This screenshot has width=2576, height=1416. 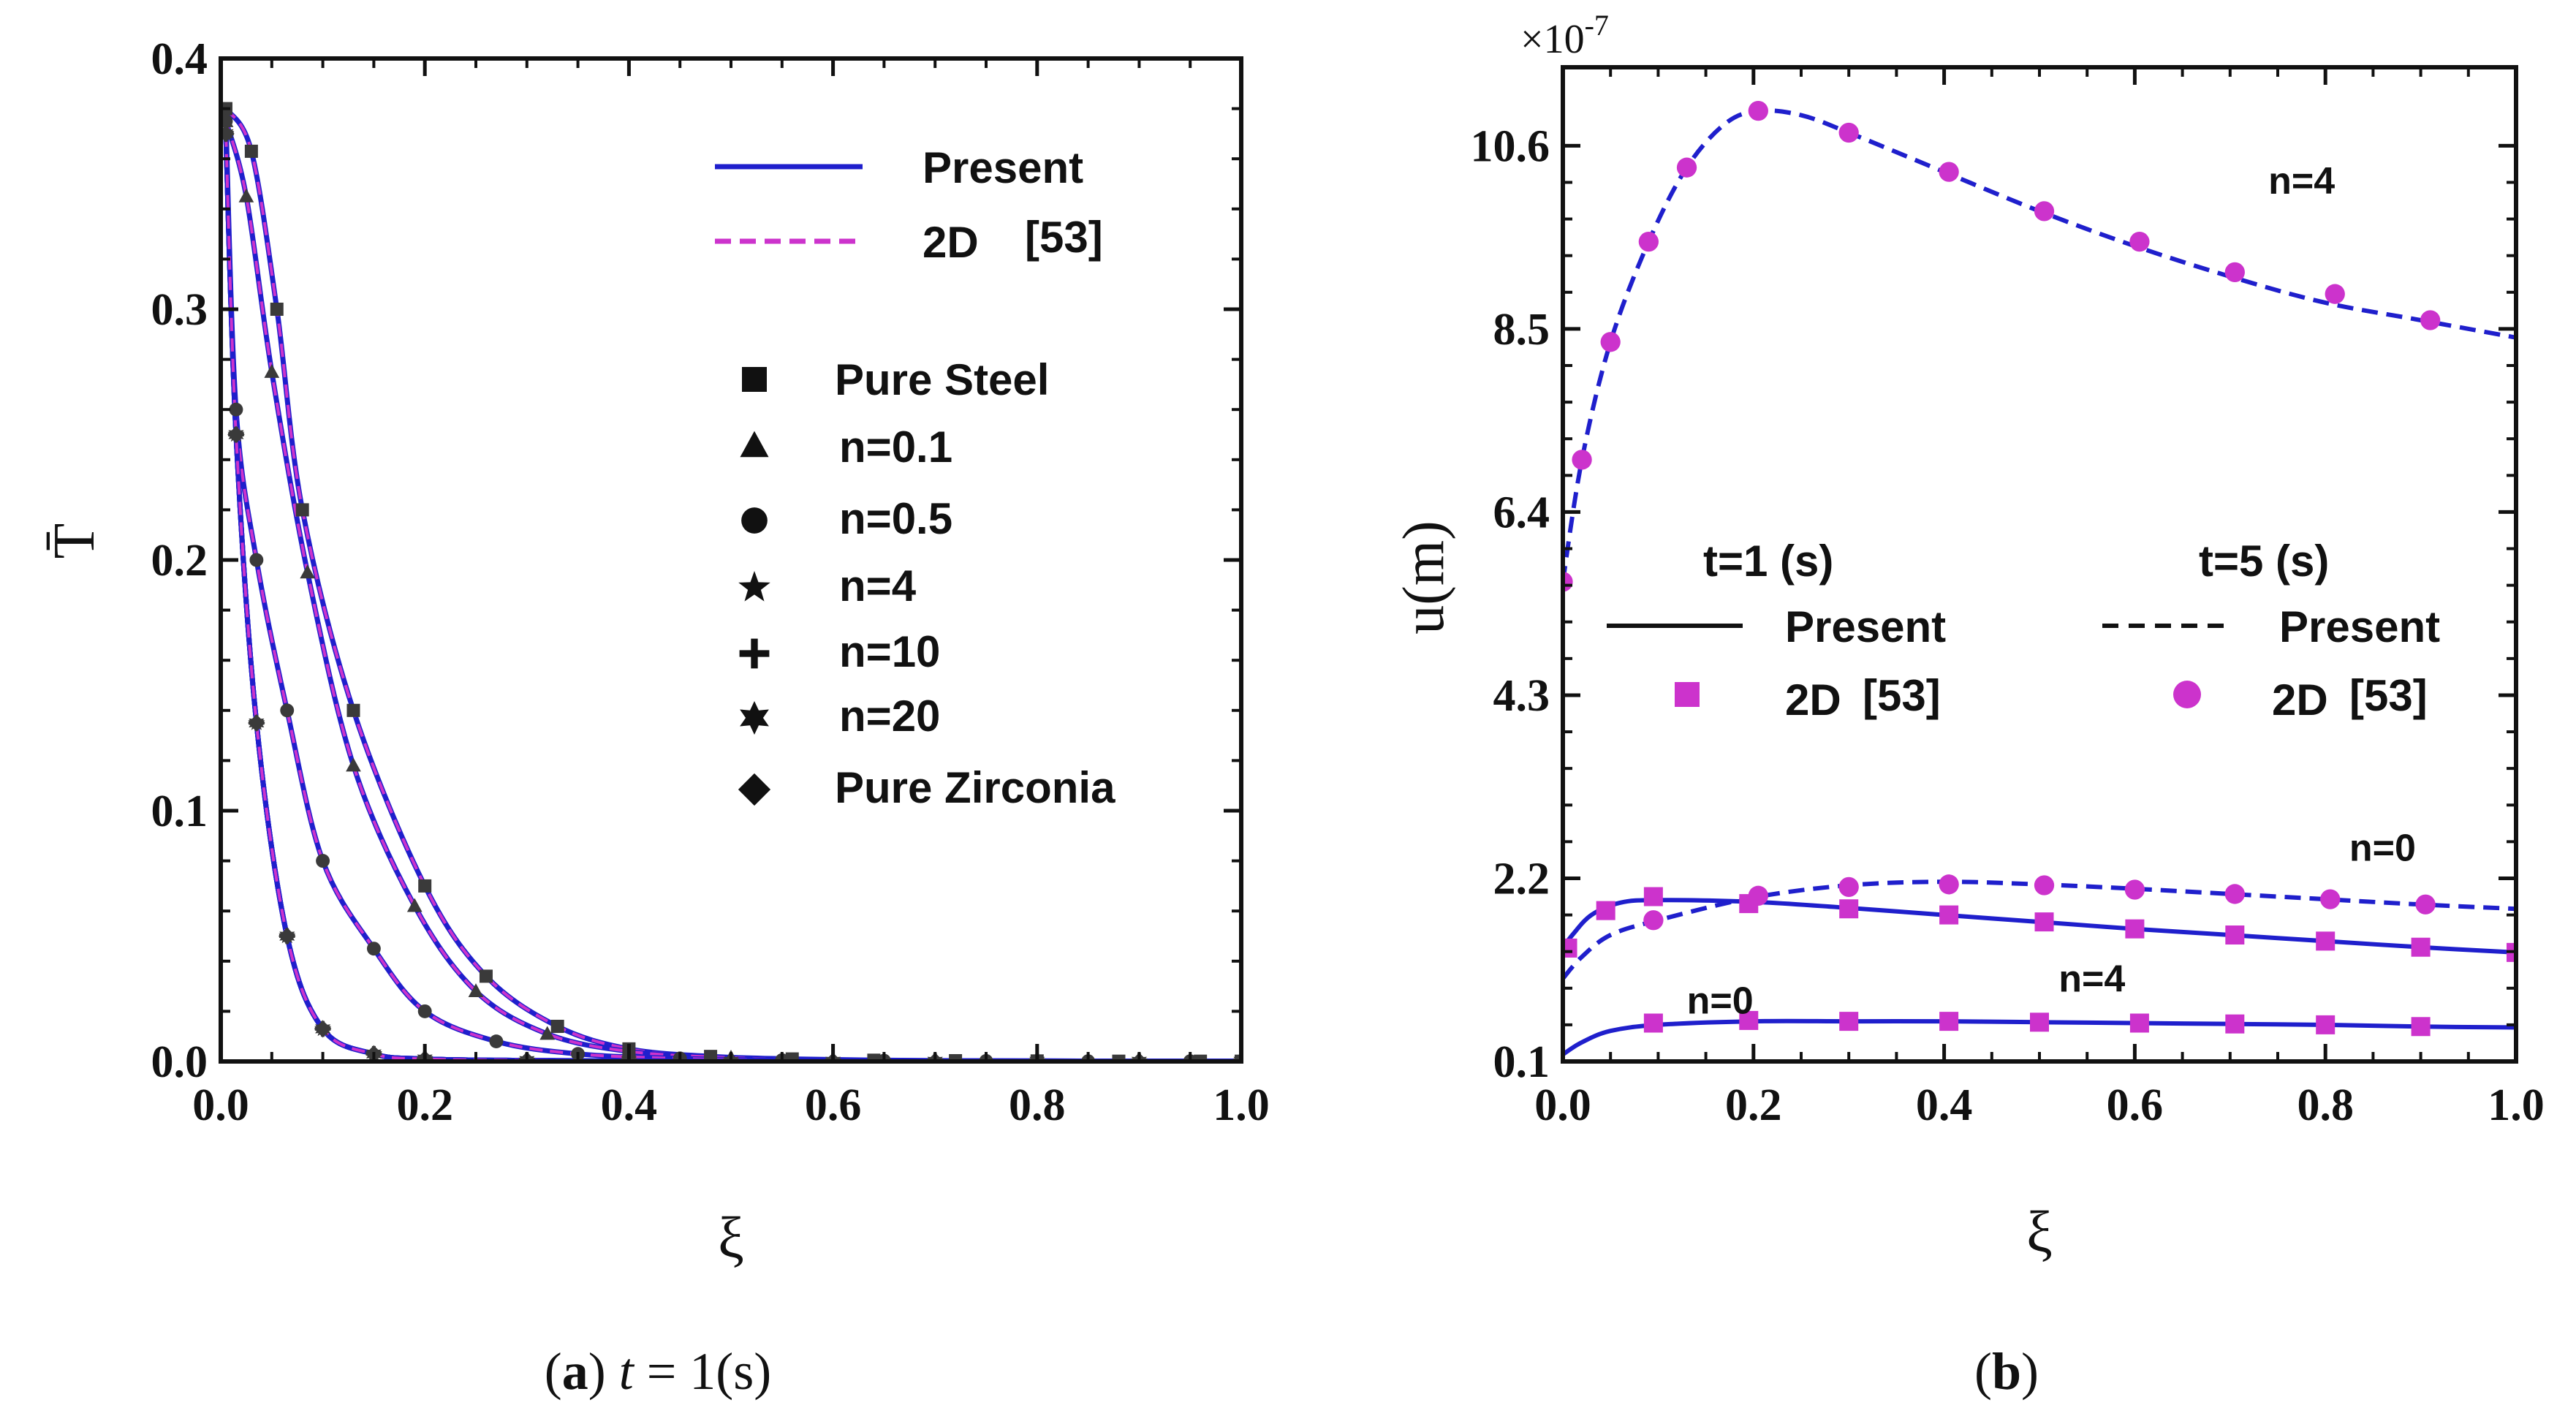 What do you see at coordinates (1720, 1001) in the screenshot?
I see `panel-b-annotation: n=0` at bounding box center [1720, 1001].